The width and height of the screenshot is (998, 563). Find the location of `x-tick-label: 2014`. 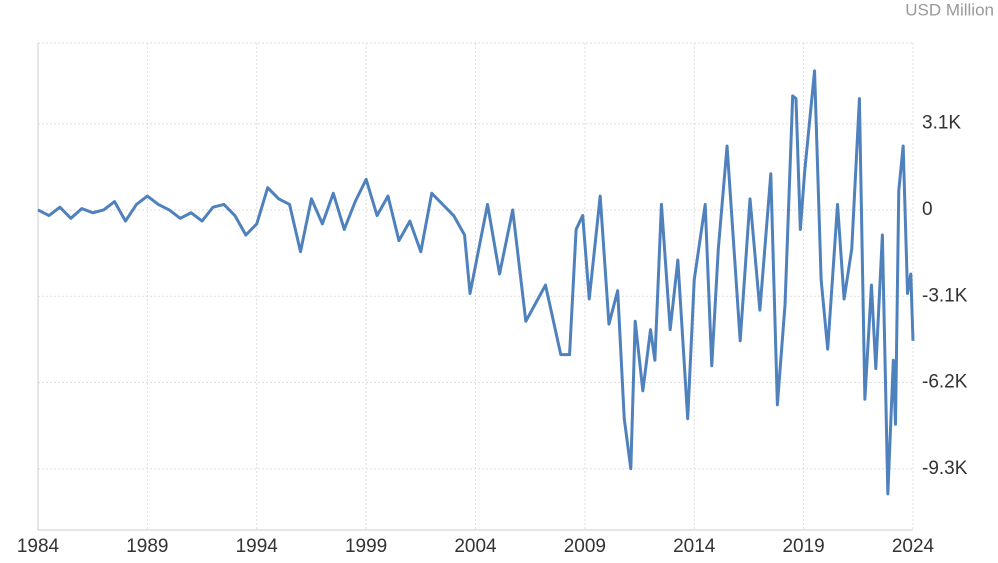

x-tick-label: 2014 is located at coordinates (694, 546).